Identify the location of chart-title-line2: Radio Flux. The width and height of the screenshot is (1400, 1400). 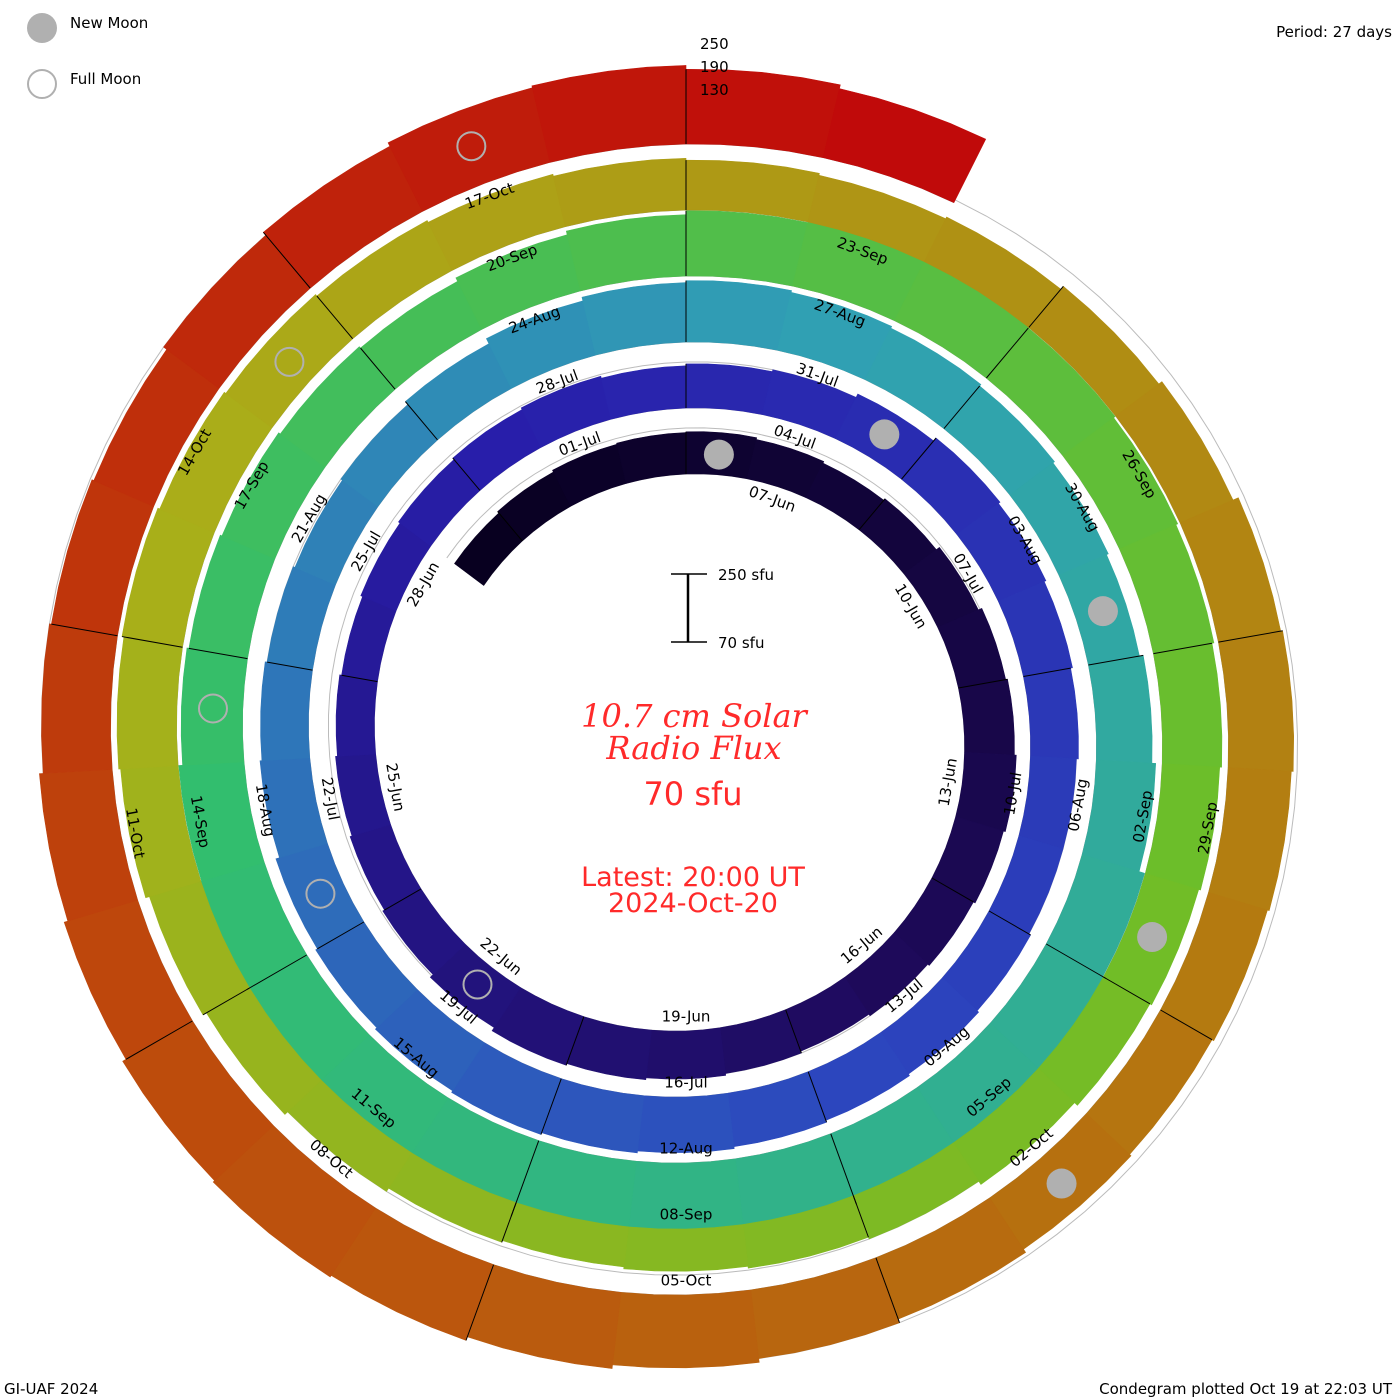
(693, 748).